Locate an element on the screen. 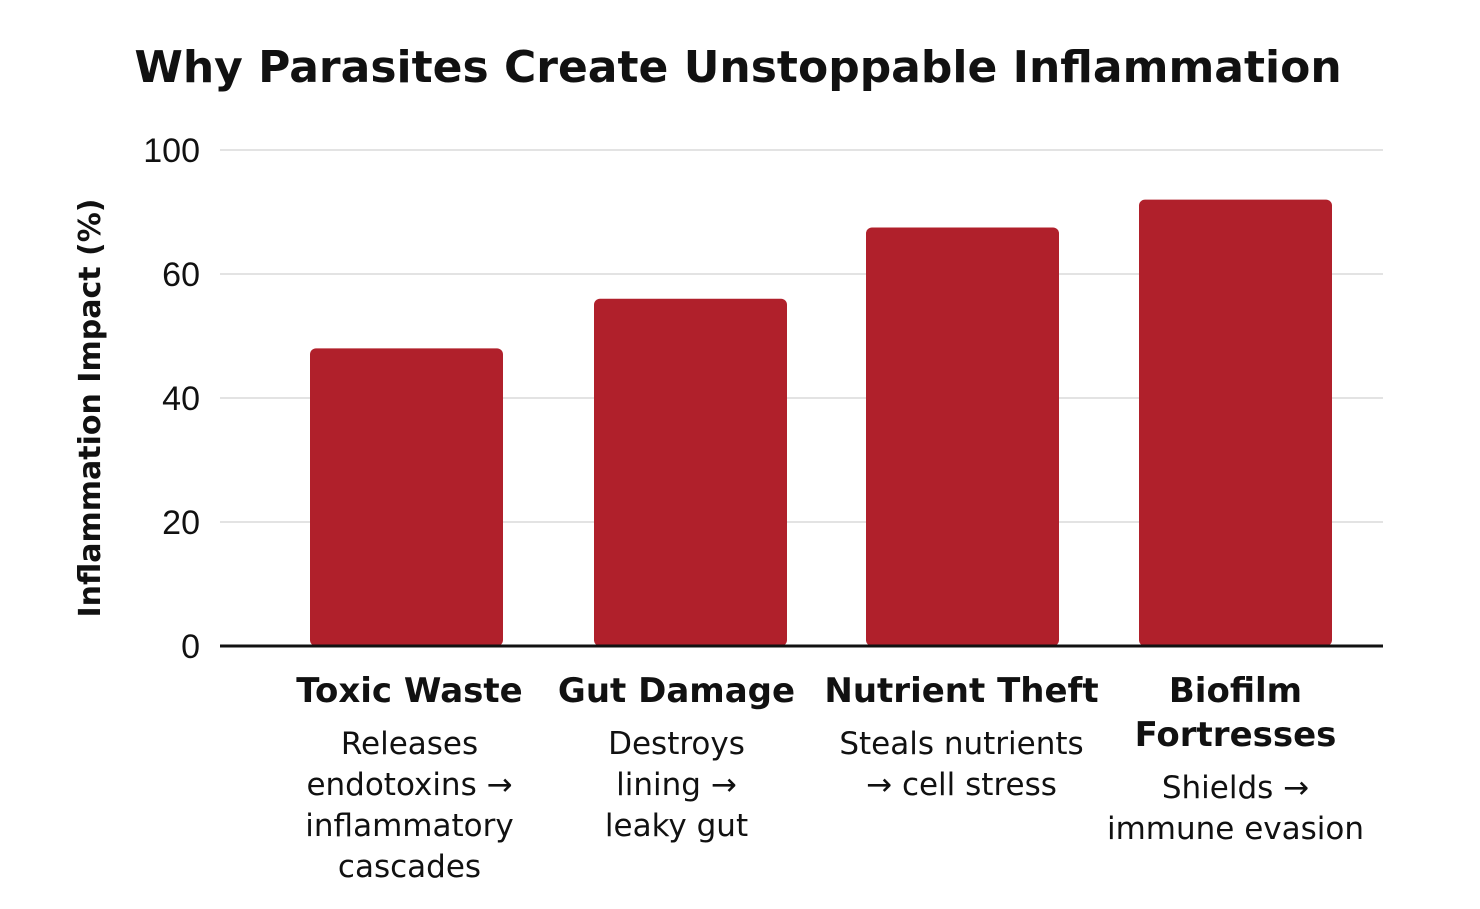 The image size is (1480, 909). x-category-label: Biofilm is located at coordinates (1235, 691).